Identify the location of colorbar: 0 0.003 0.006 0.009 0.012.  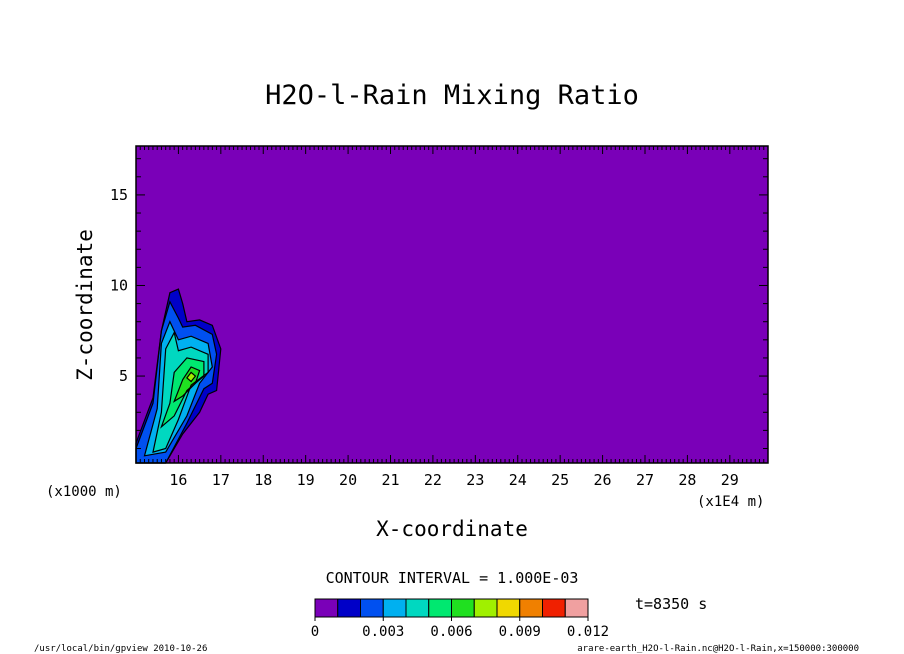
(460, 619).